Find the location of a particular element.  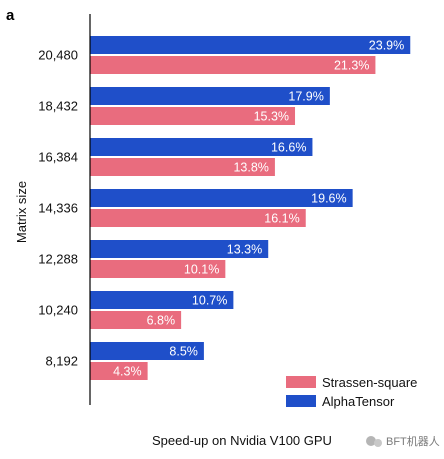

bar-value-label-alphatensor-14336: 19.6% is located at coordinates (328, 199).